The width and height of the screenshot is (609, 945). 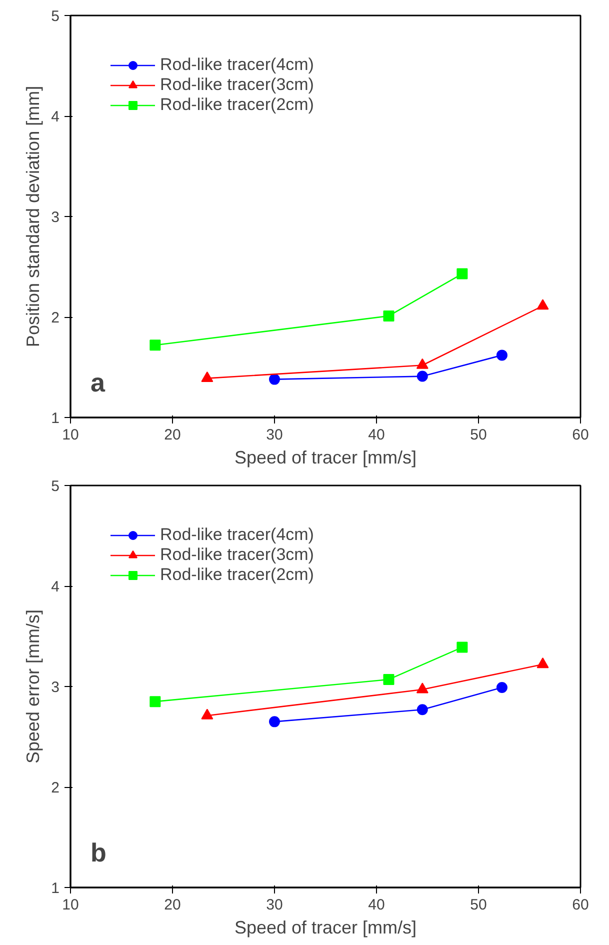 What do you see at coordinates (98, 853) in the screenshot?
I see `annotation: b` at bounding box center [98, 853].